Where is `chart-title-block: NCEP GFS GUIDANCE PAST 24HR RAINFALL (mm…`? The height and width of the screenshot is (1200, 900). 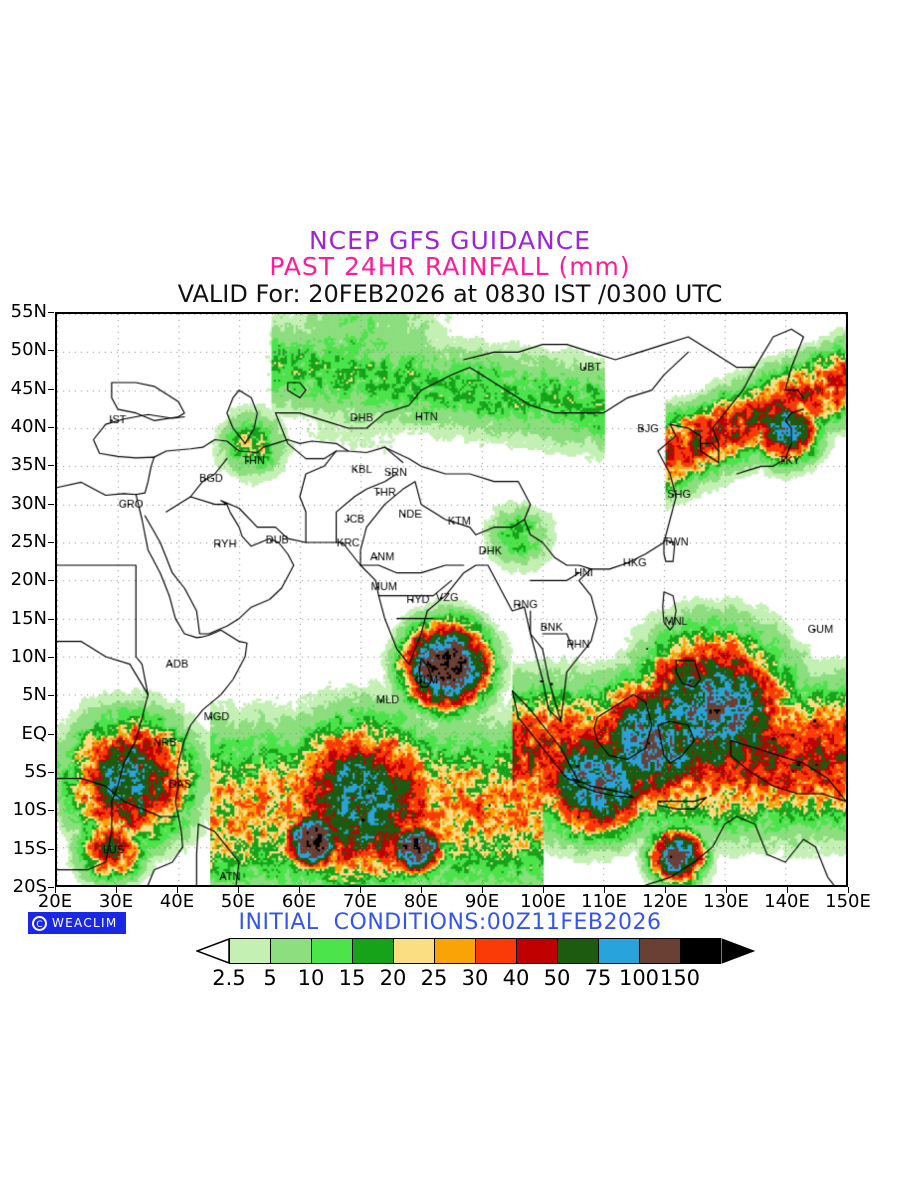 chart-title-block: NCEP GFS GUIDANCE PAST 24HR RAINFALL (mm… is located at coordinates (450, 267).